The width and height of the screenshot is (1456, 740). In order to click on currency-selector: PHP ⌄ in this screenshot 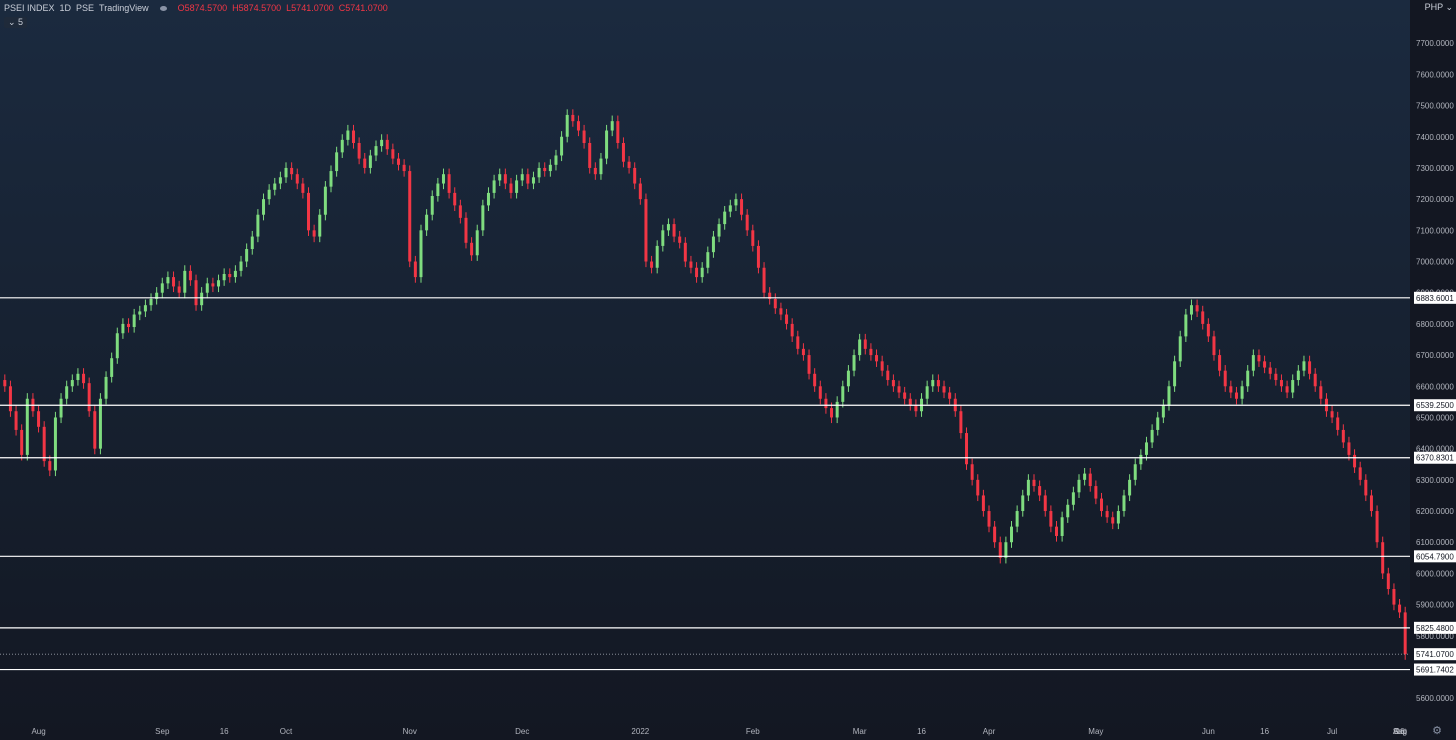, I will do `click(1439, 7)`.